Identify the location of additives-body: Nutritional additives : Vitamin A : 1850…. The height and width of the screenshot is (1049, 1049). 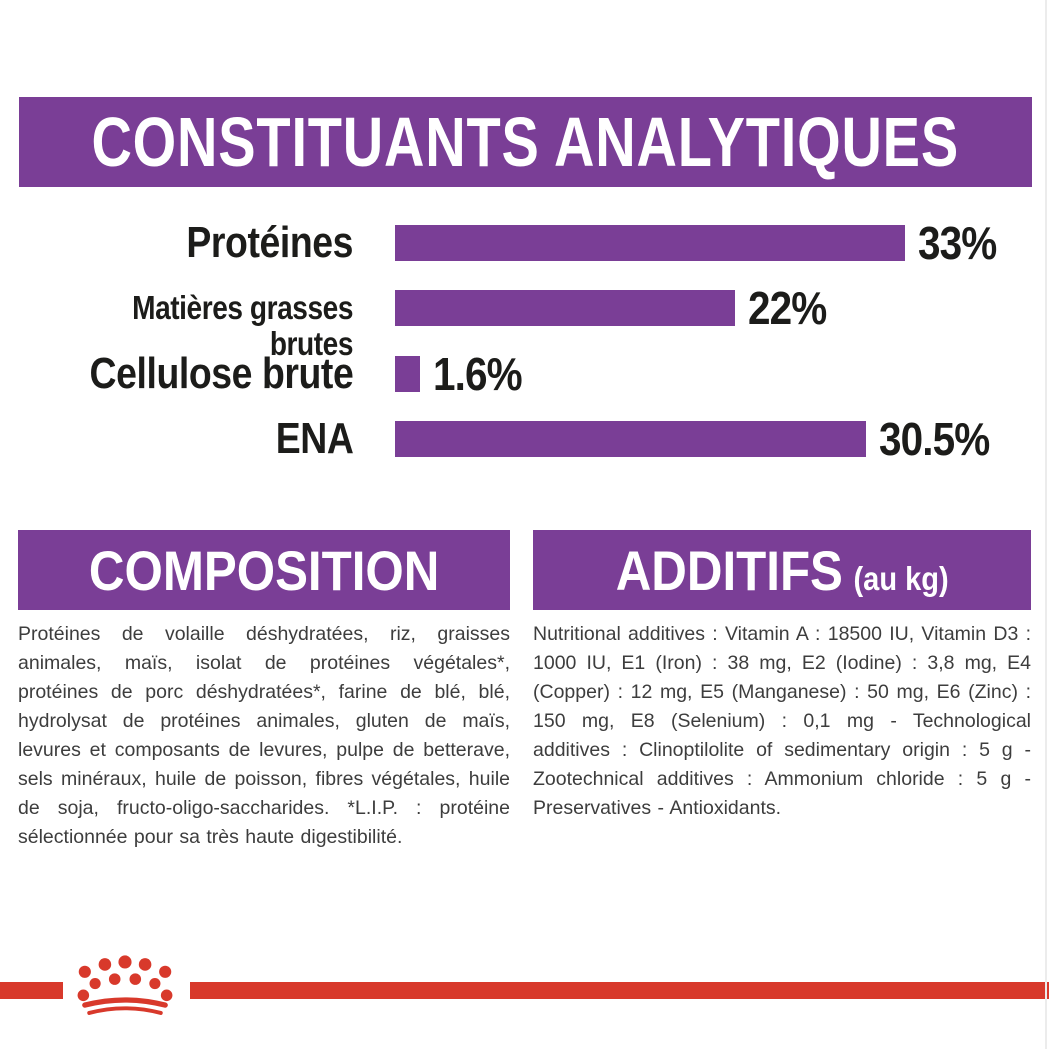
(782, 721).